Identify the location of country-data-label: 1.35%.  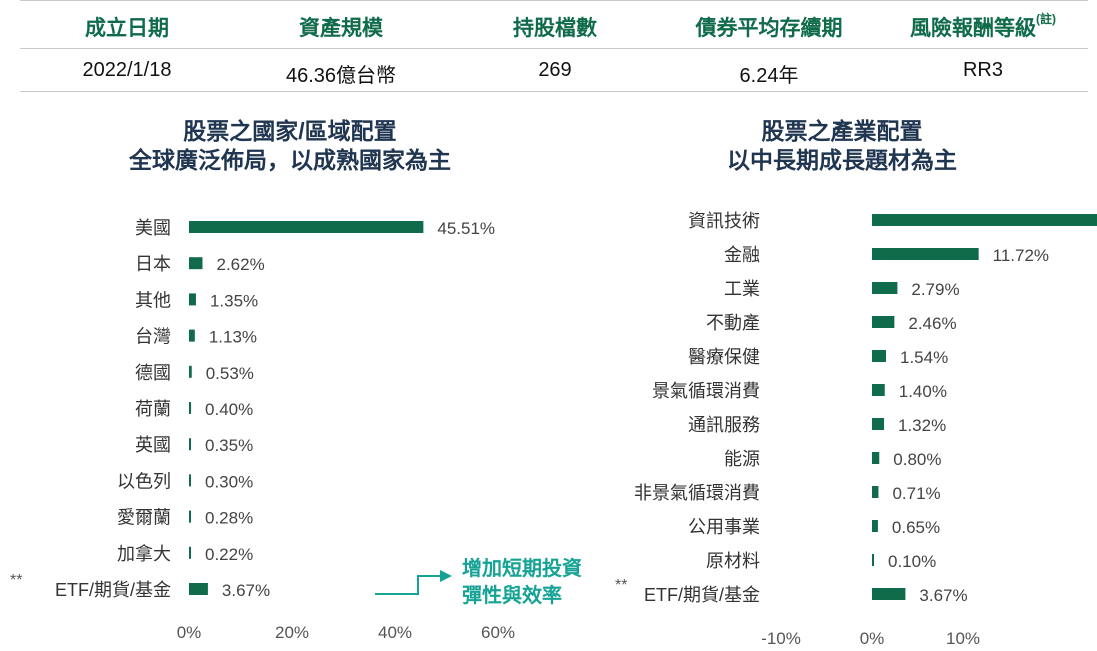
(234, 300).